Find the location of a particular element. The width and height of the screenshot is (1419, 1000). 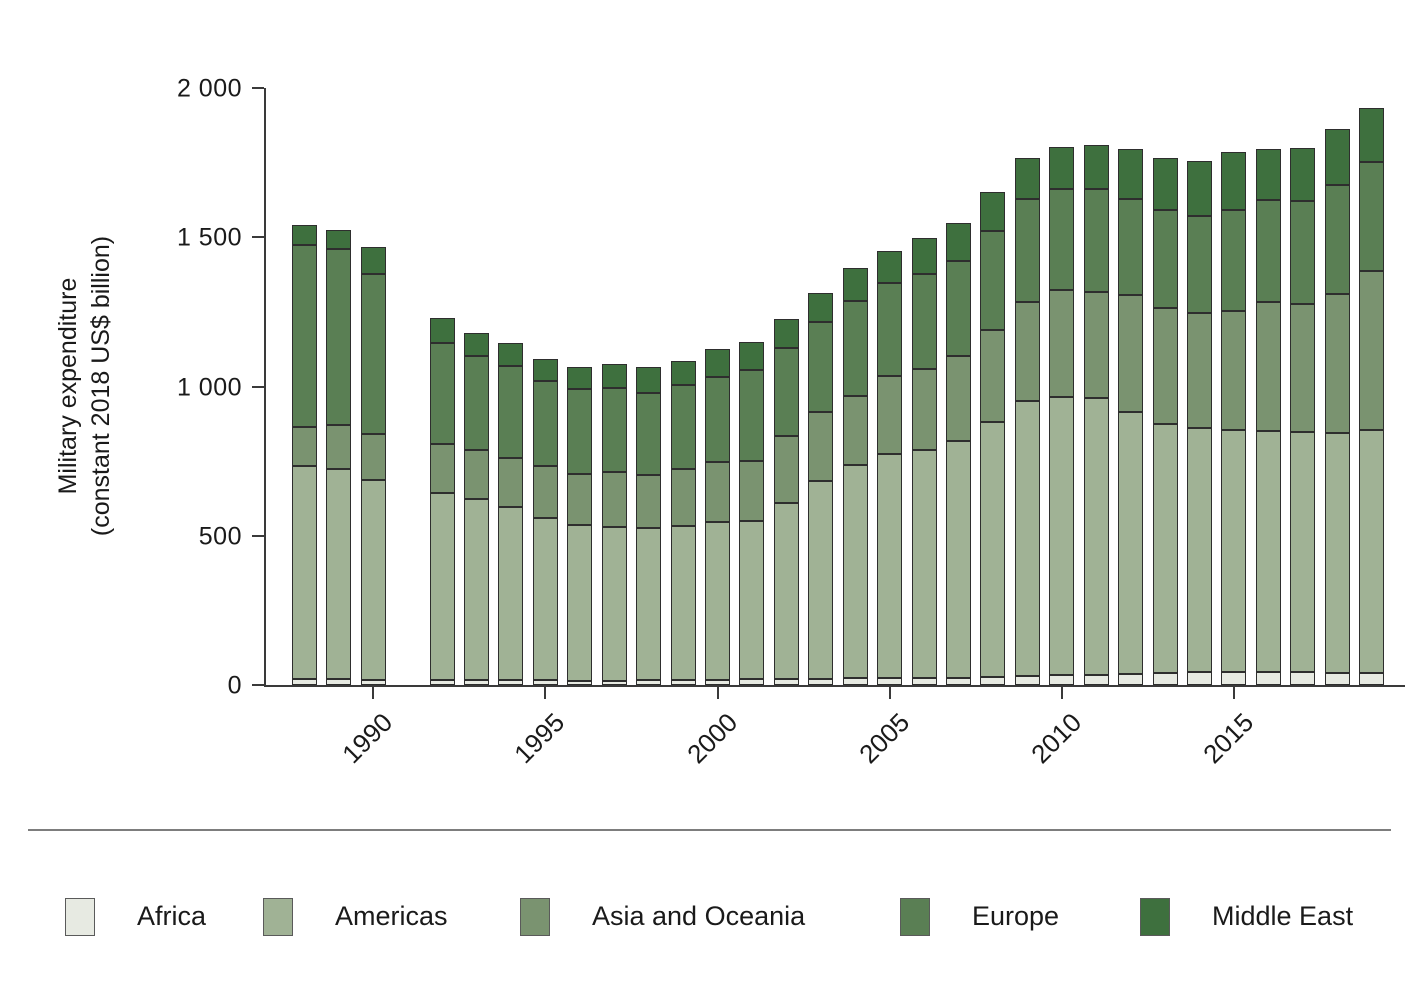

bar-1990-segment-africa is located at coordinates (373, 682).